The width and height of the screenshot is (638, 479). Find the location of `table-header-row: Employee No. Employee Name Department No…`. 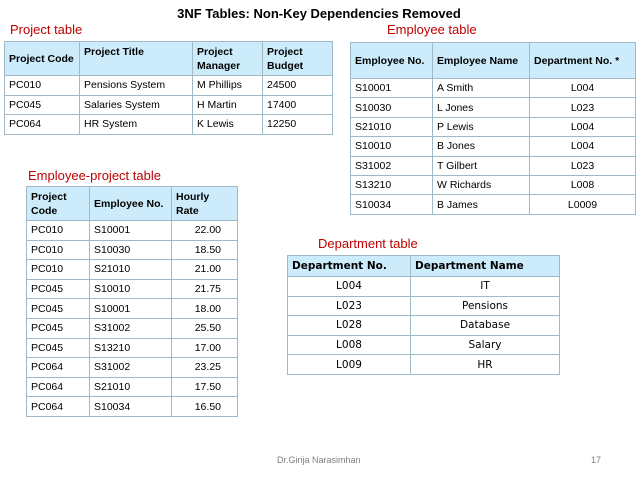

table-header-row: Employee No. Employee Name Department No… is located at coordinates (493, 60).